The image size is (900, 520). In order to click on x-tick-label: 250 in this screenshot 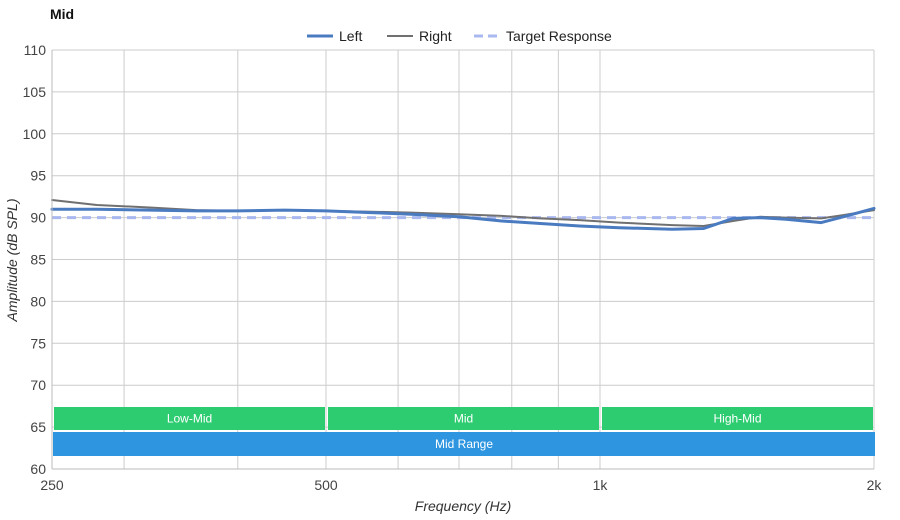, I will do `click(52, 485)`.